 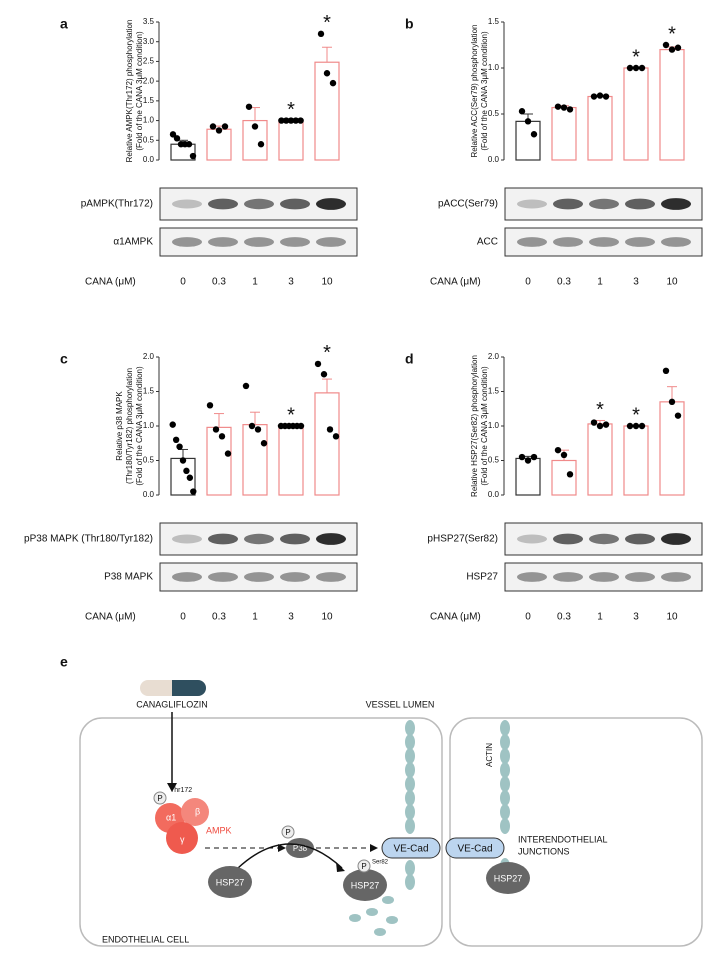 What do you see at coordinates (468, 204) in the screenshot?
I see `blot-label: pACC(Ser79)` at bounding box center [468, 204].